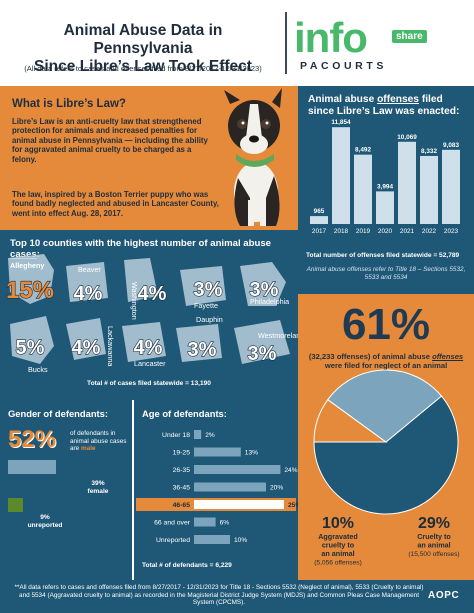  What do you see at coordinates (176, 435) in the screenshot?
I see `age-category-0: Under 18` at bounding box center [176, 435].